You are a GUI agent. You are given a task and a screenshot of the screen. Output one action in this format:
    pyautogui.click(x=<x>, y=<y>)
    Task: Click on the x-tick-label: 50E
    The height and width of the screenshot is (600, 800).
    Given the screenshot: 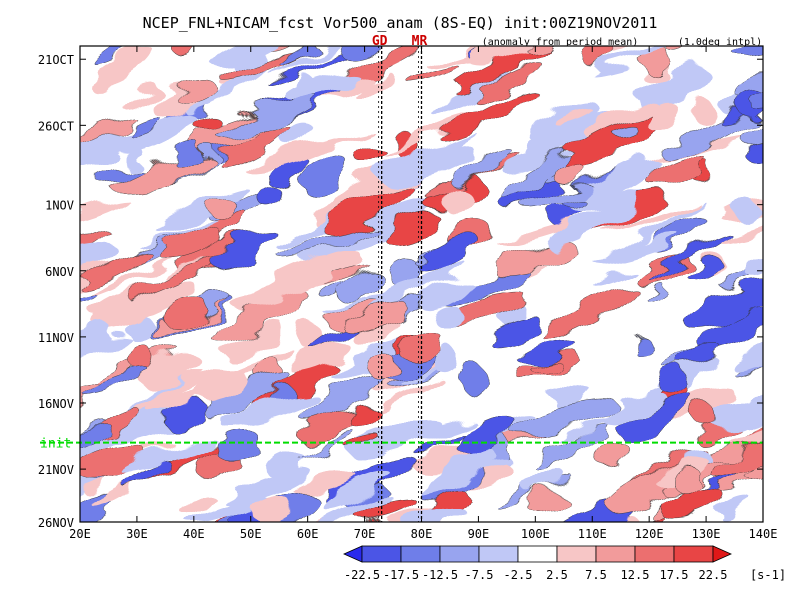 What is the action you would take?
    pyautogui.click(x=251, y=534)
    